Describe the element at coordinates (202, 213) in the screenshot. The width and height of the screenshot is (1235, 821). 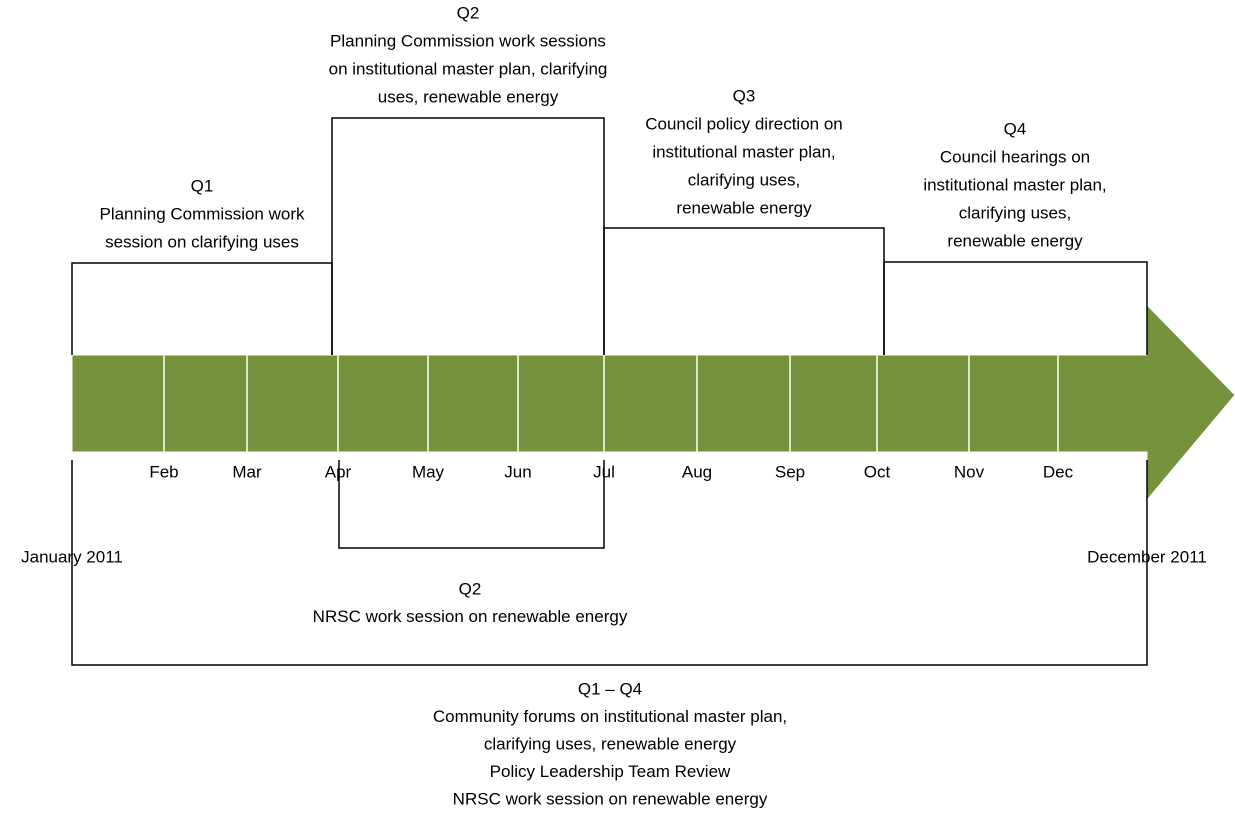
I see `phase-text: Planning Commission work` at that location.